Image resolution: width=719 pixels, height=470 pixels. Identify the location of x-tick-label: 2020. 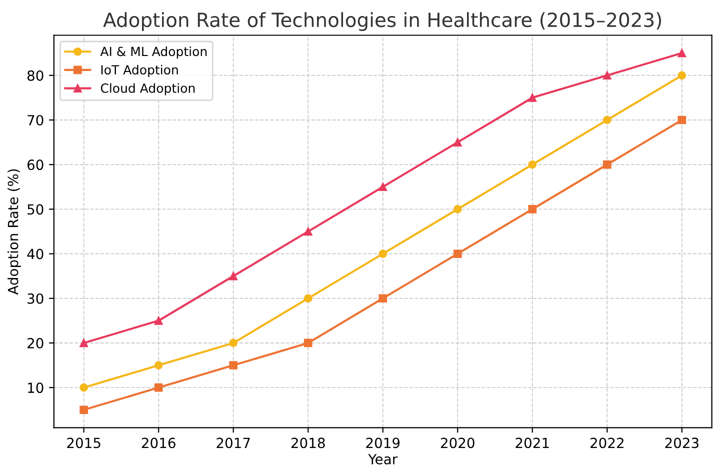
(457, 443).